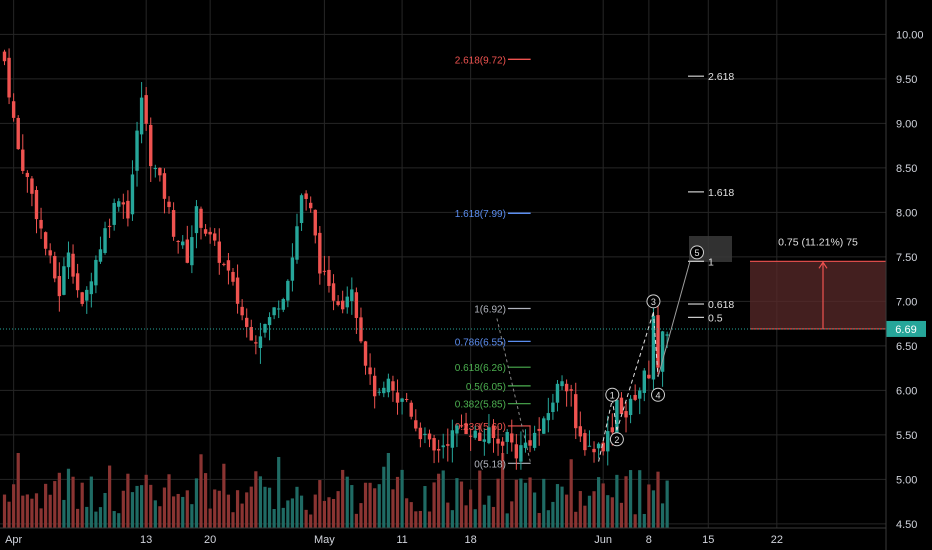 The height and width of the screenshot is (550, 932). Describe the element at coordinates (910, 35) in the screenshot. I see `y-tick-label: 10.00` at that location.